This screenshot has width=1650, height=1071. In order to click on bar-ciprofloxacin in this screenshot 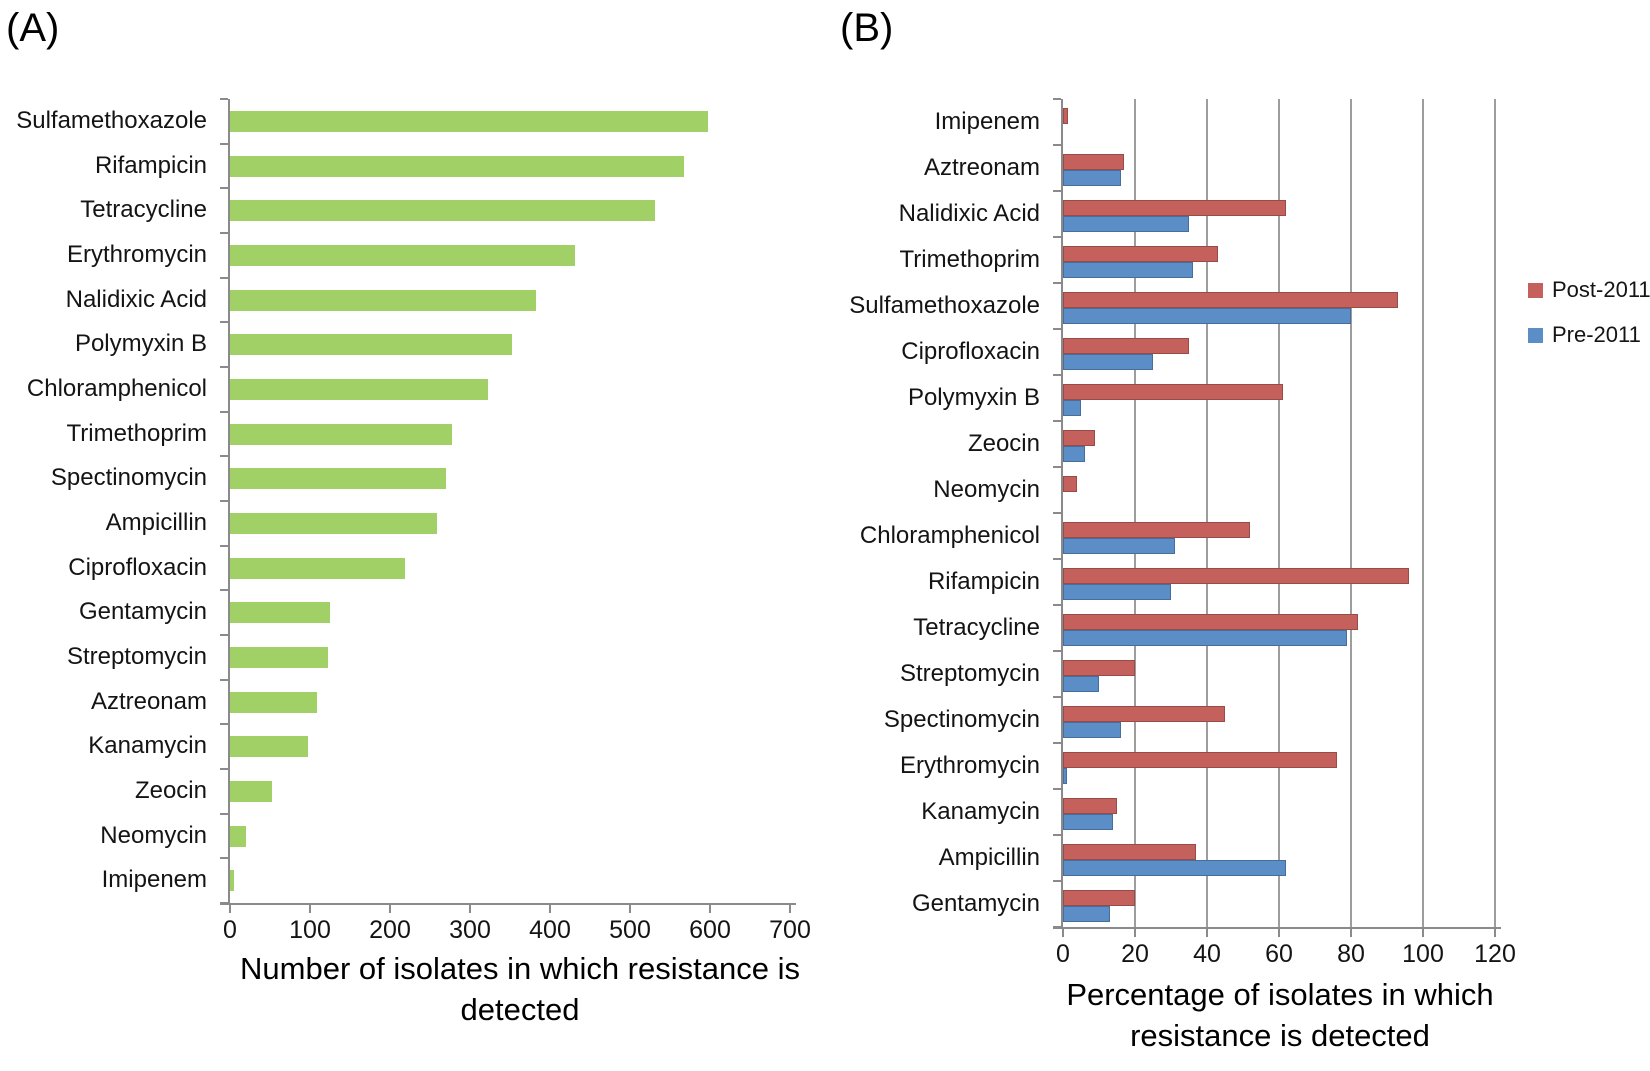, I will do `click(318, 568)`.